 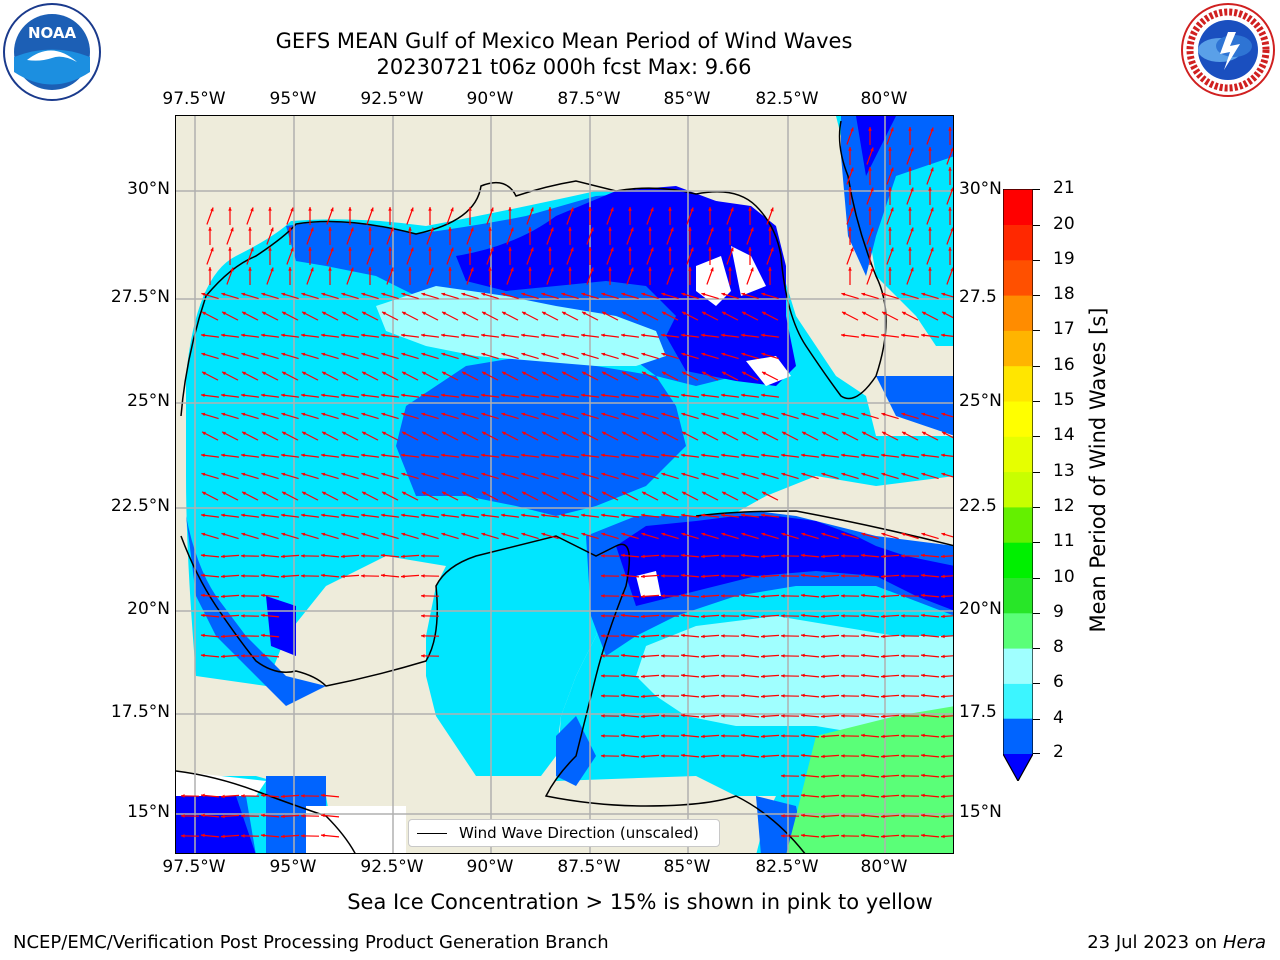 I want to click on lat-tick-label: 17.5, so click(x=978, y=712).